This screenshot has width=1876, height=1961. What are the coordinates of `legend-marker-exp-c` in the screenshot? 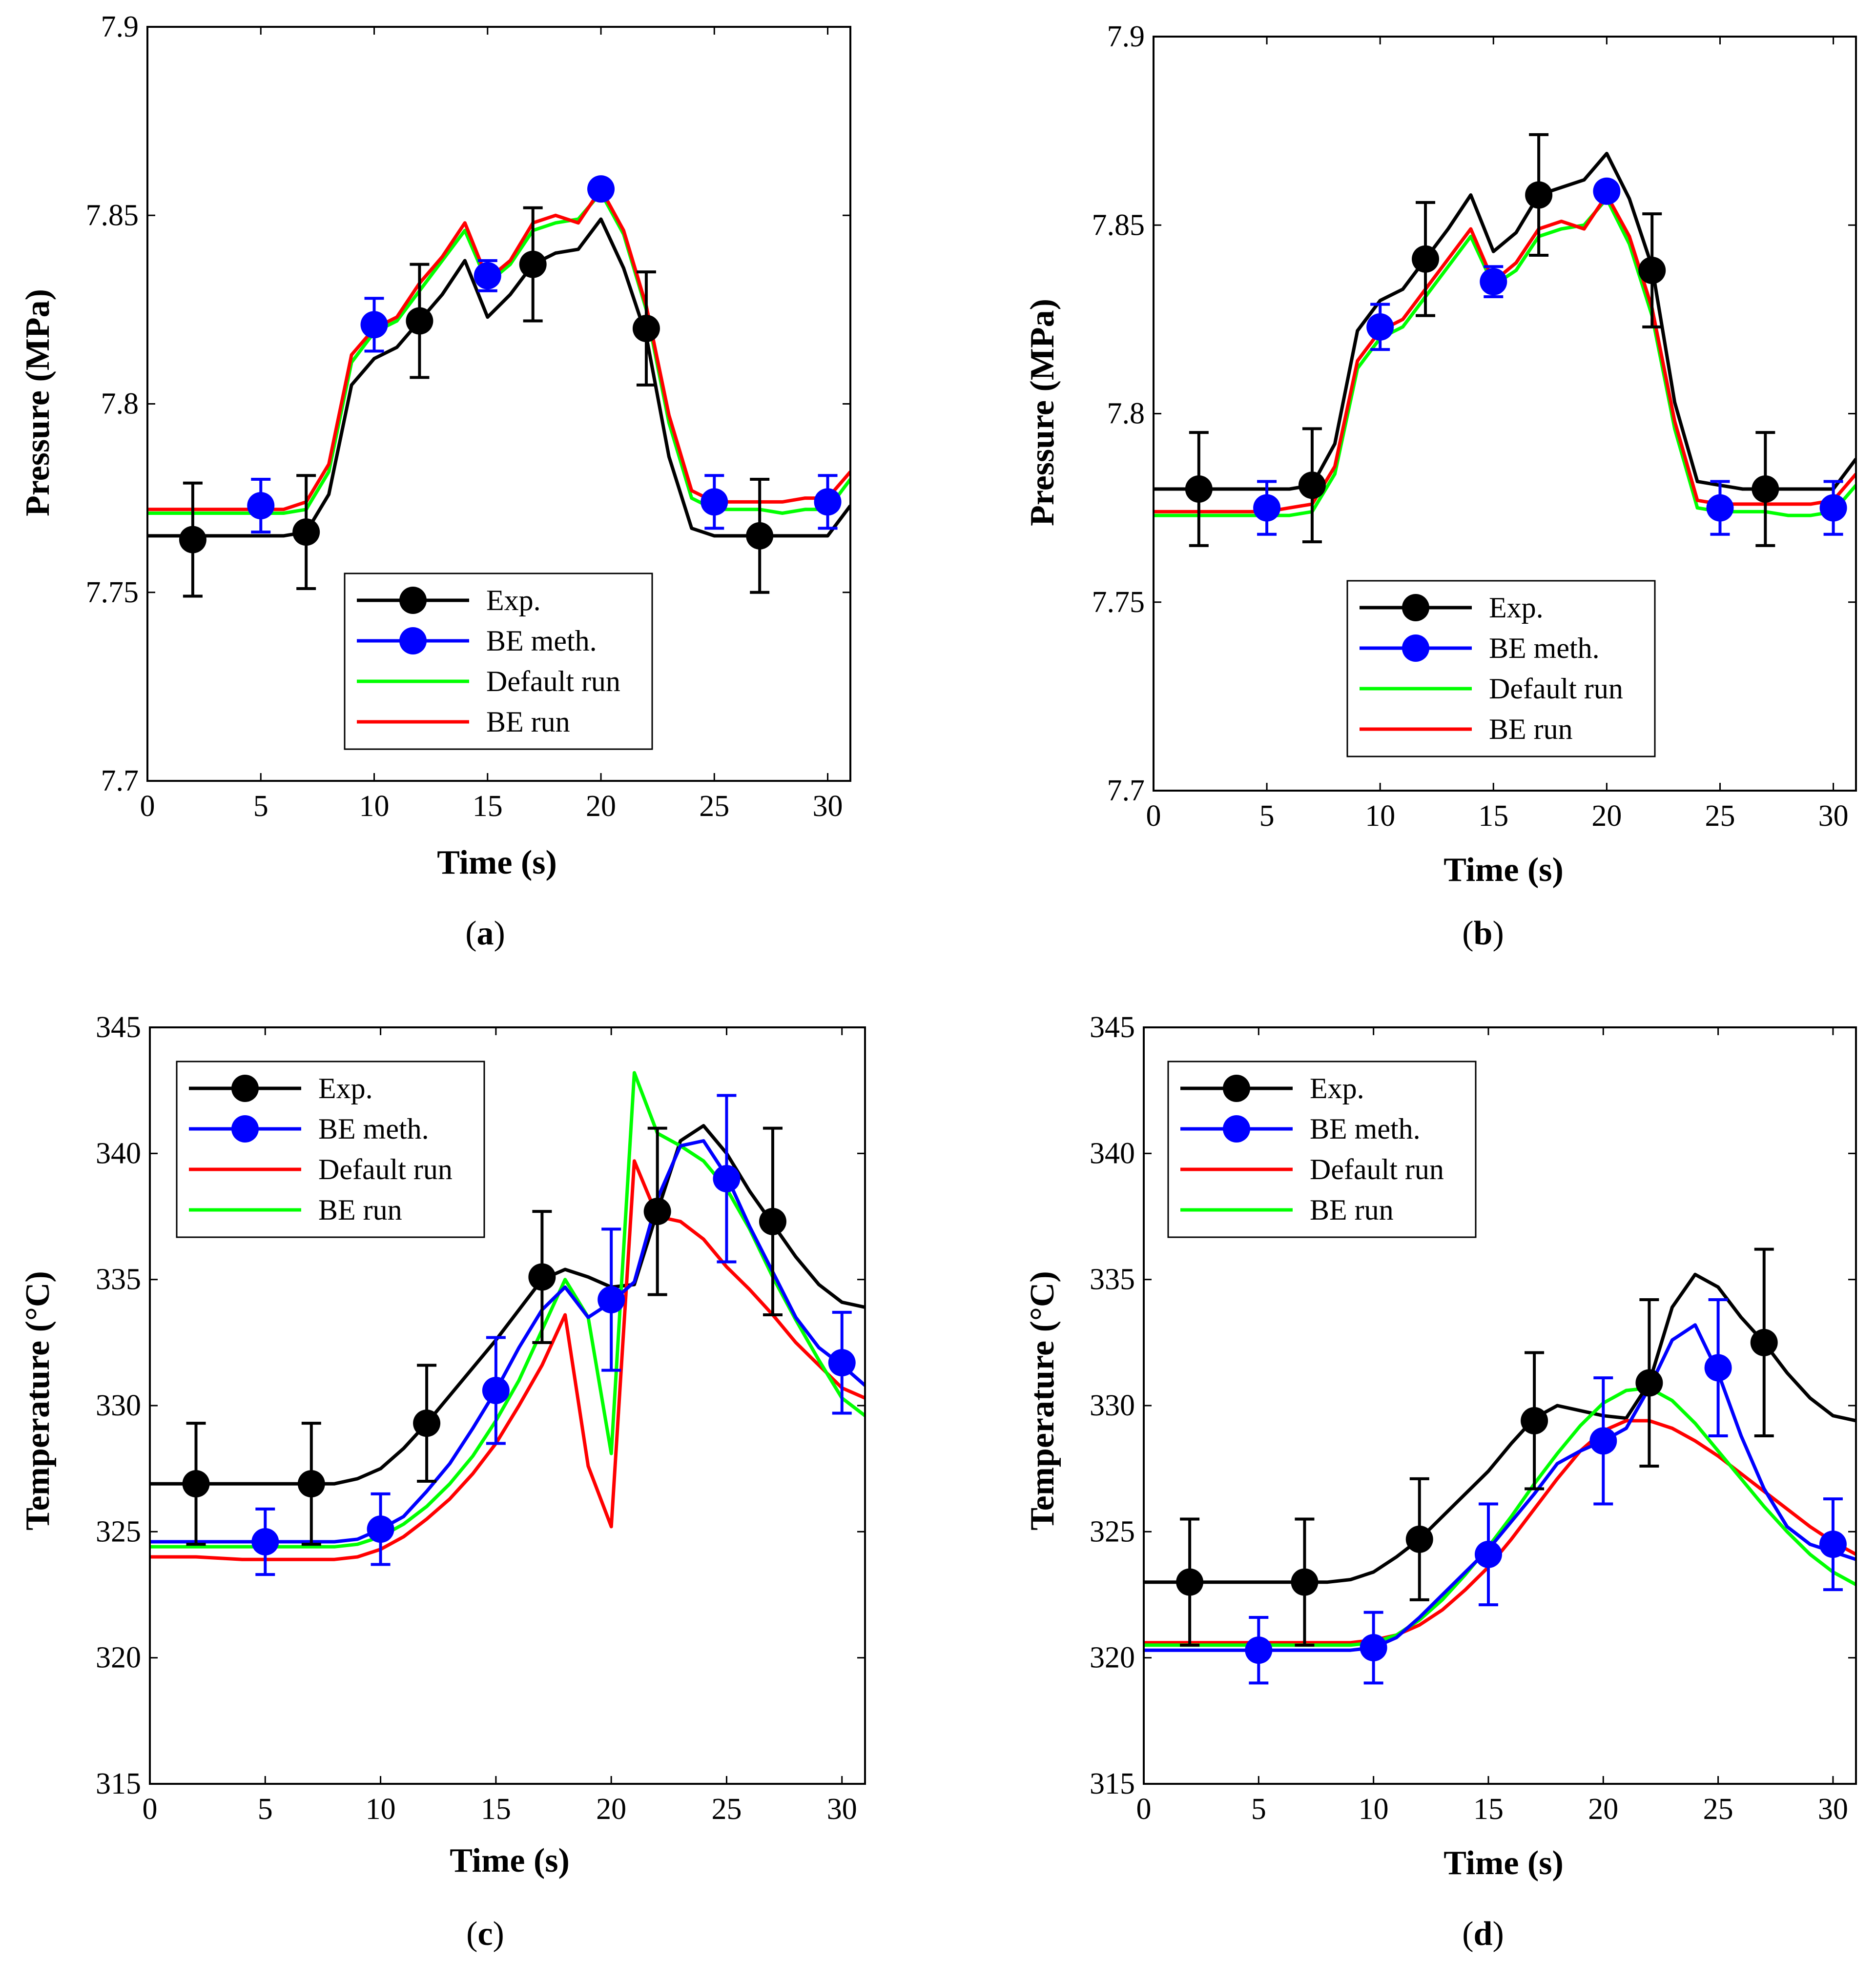 It's located at (245, 1088).